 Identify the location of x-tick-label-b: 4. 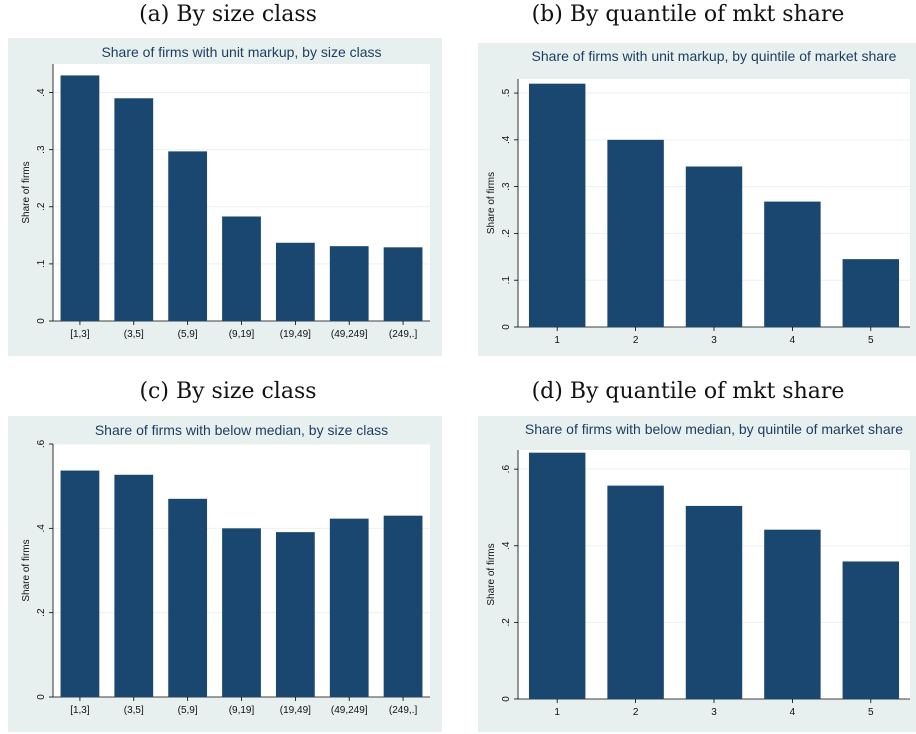
(793, 340).